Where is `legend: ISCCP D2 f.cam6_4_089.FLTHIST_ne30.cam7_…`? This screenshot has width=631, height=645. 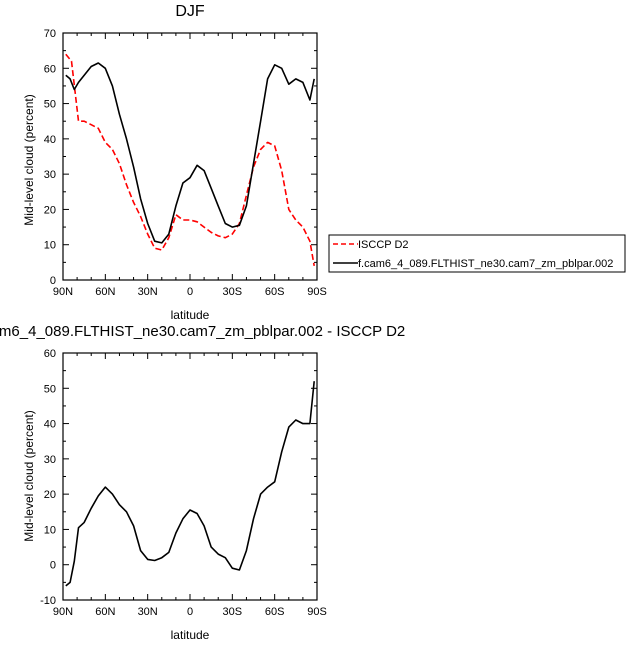
legend: ISCCP D2 f.cam6_4_089.FLTHIST_ne30.cam7_… is located at coordinates (477, 253).